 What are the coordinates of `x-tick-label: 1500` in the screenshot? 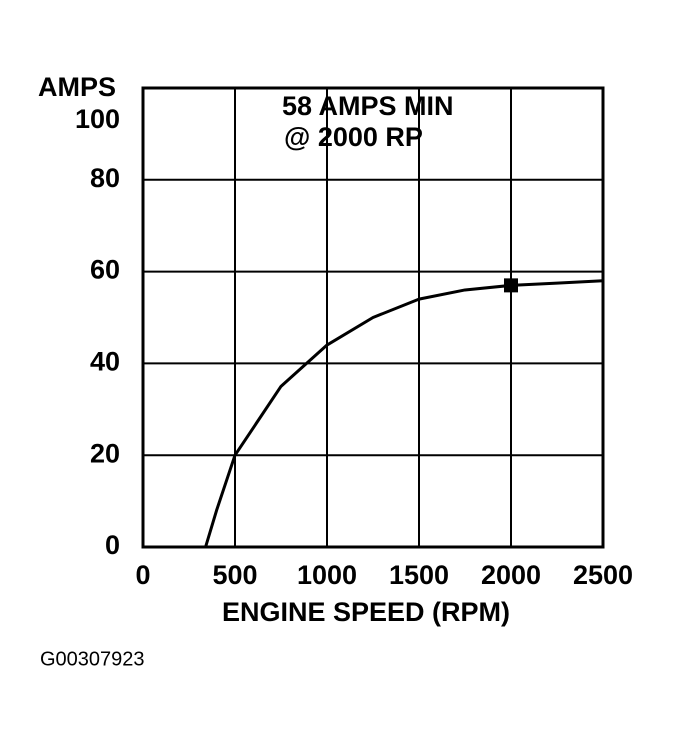 It's located at (419, 575).